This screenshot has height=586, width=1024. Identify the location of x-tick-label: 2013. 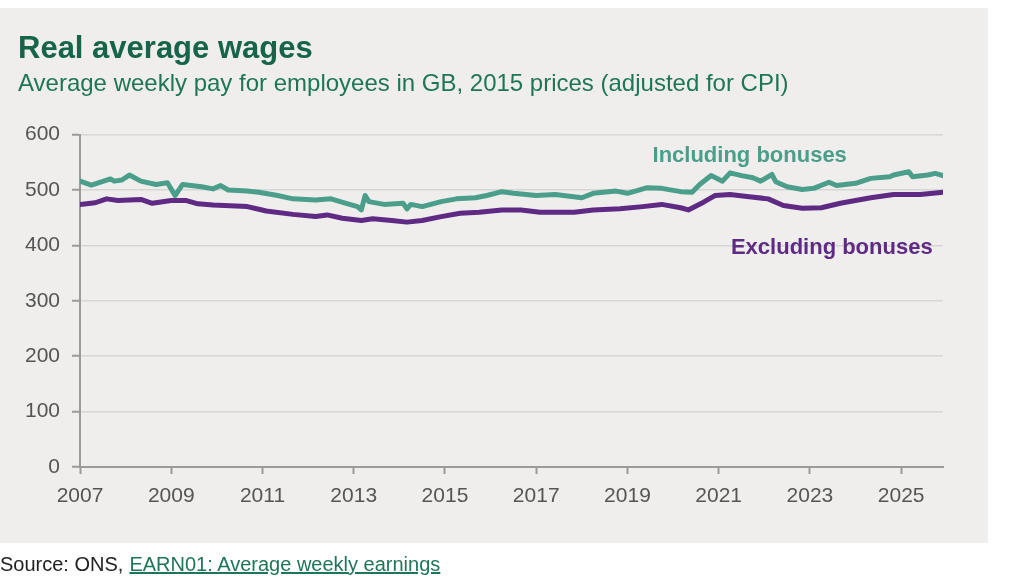
(354, 495).